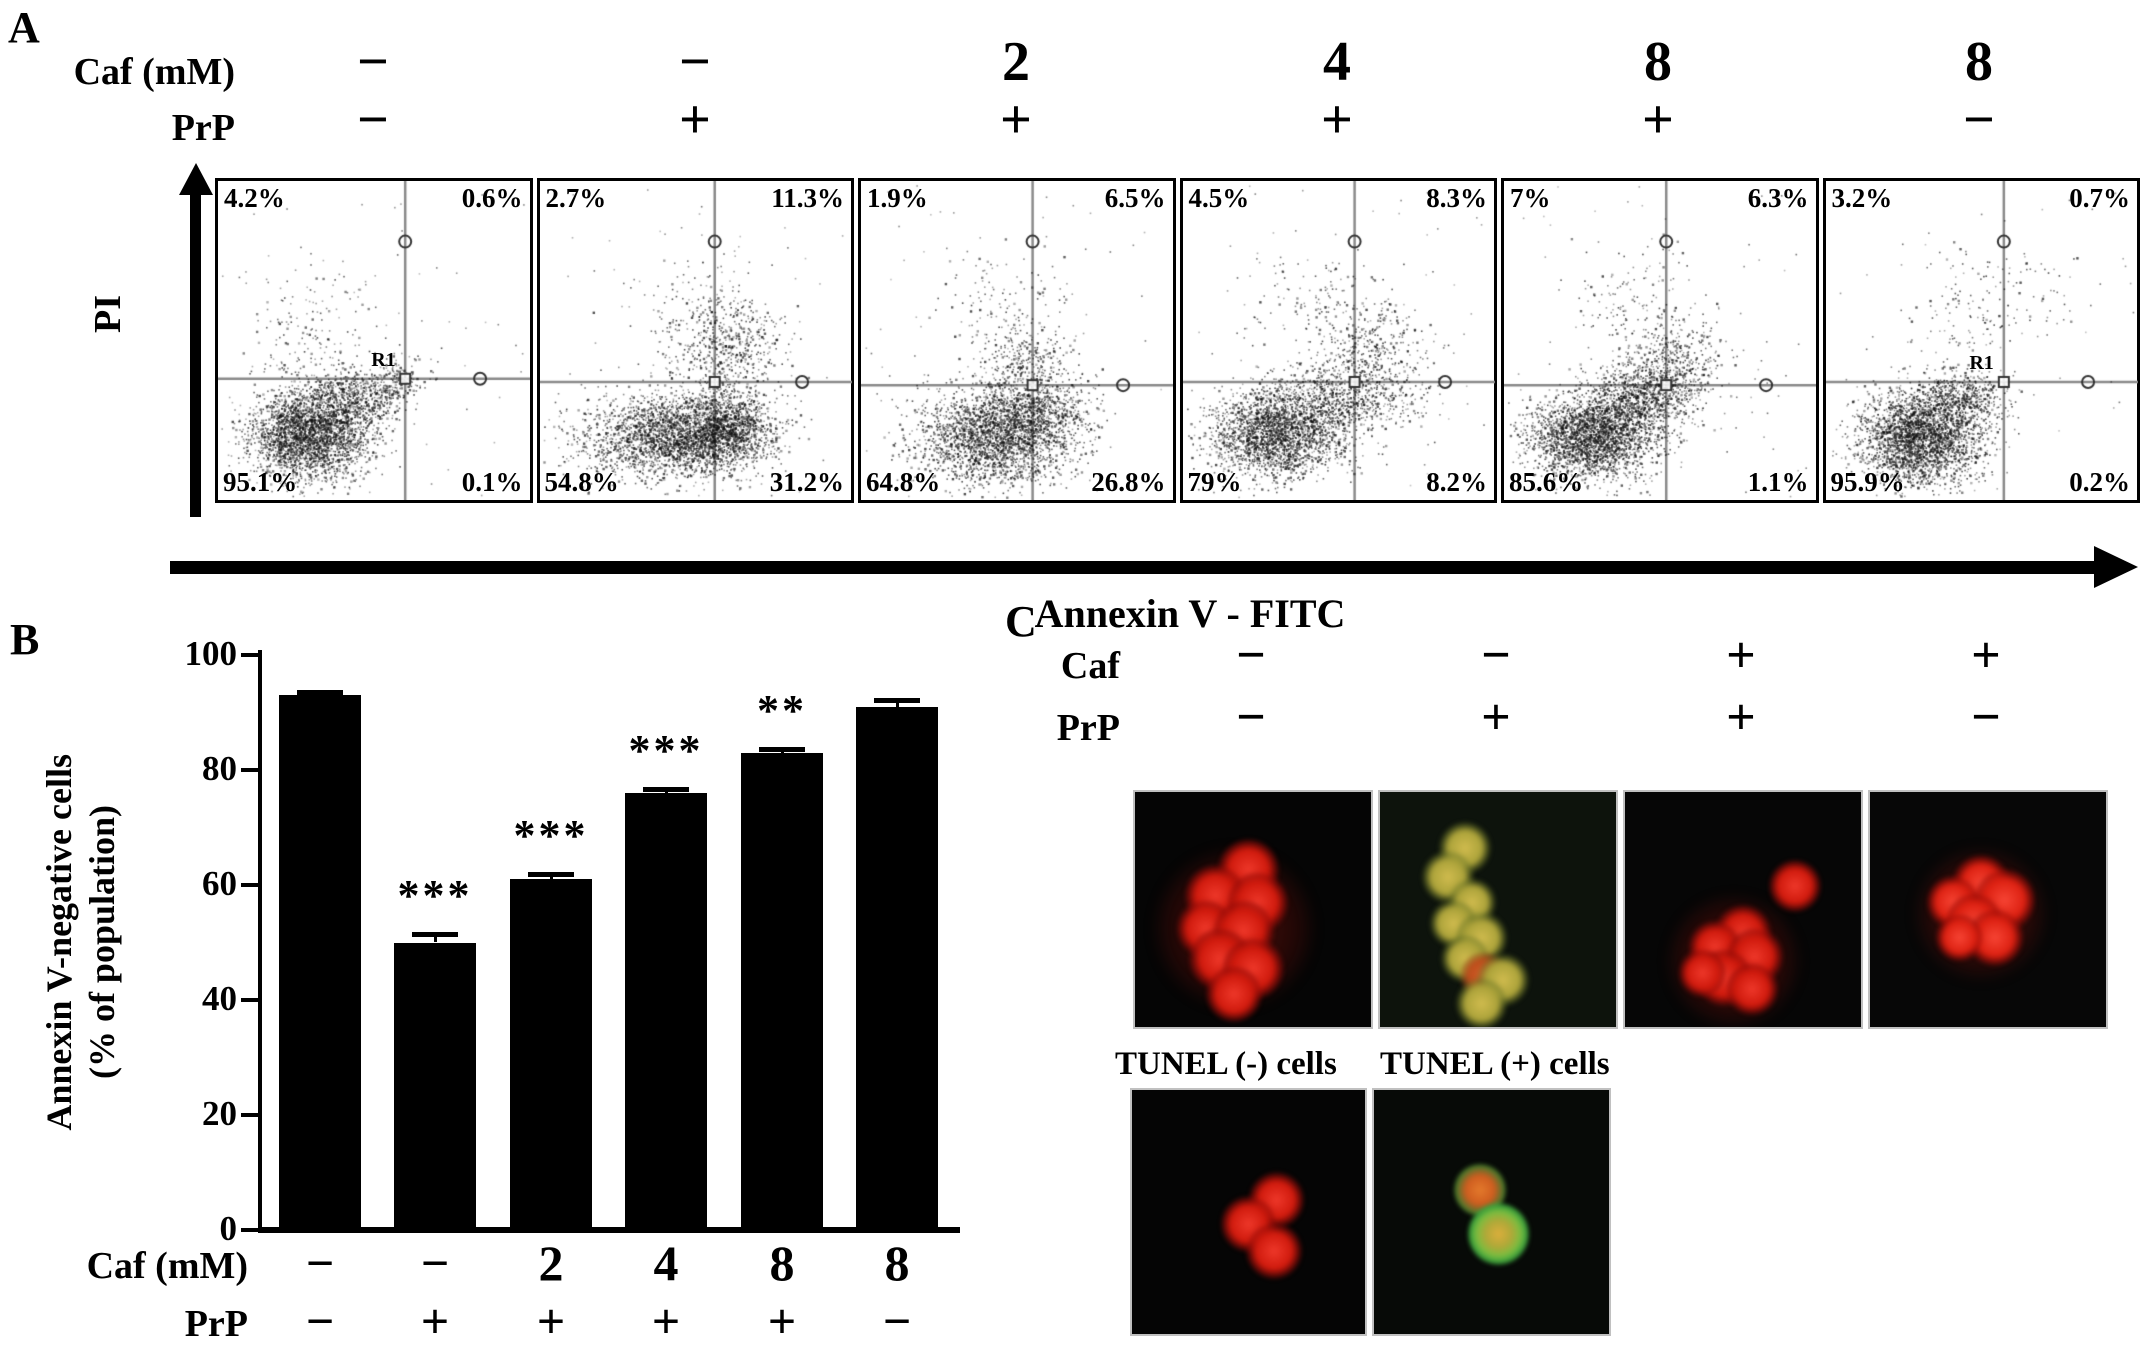  I want to click on quadrant-upper-left-pct: 2.7%, so click(576, 198).